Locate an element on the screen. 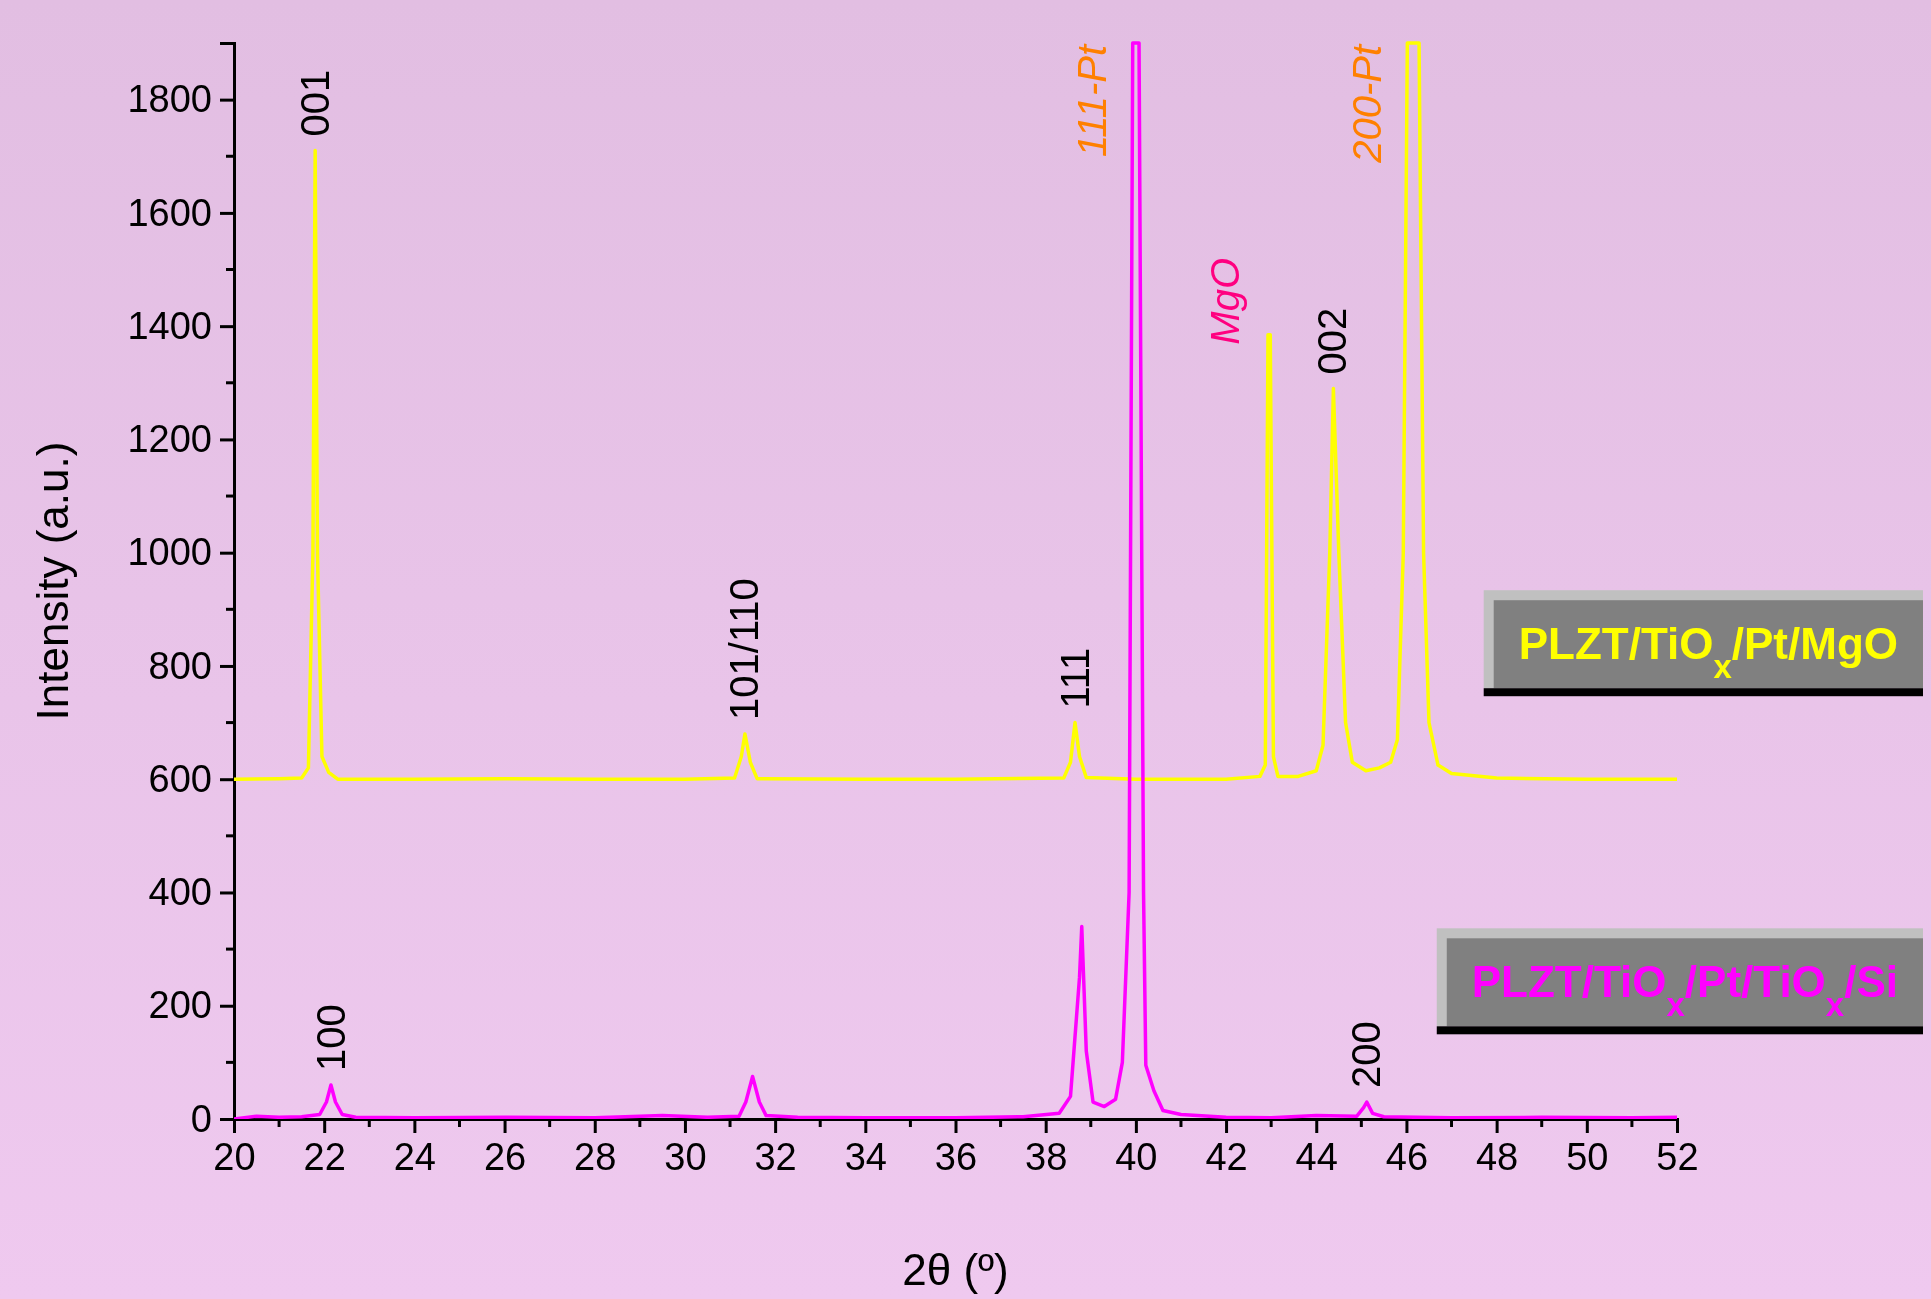 The image size is (1931, 1299). x-tick-label: 20 is located at coordinates (234, 1156).